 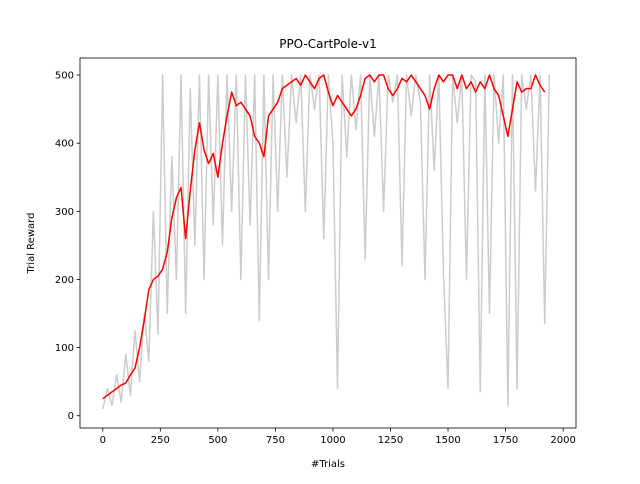 What do you see at coordinates (160, 440) in the screenshot?
I see `x-tick-label: 250` at bounding box center [160, 440].